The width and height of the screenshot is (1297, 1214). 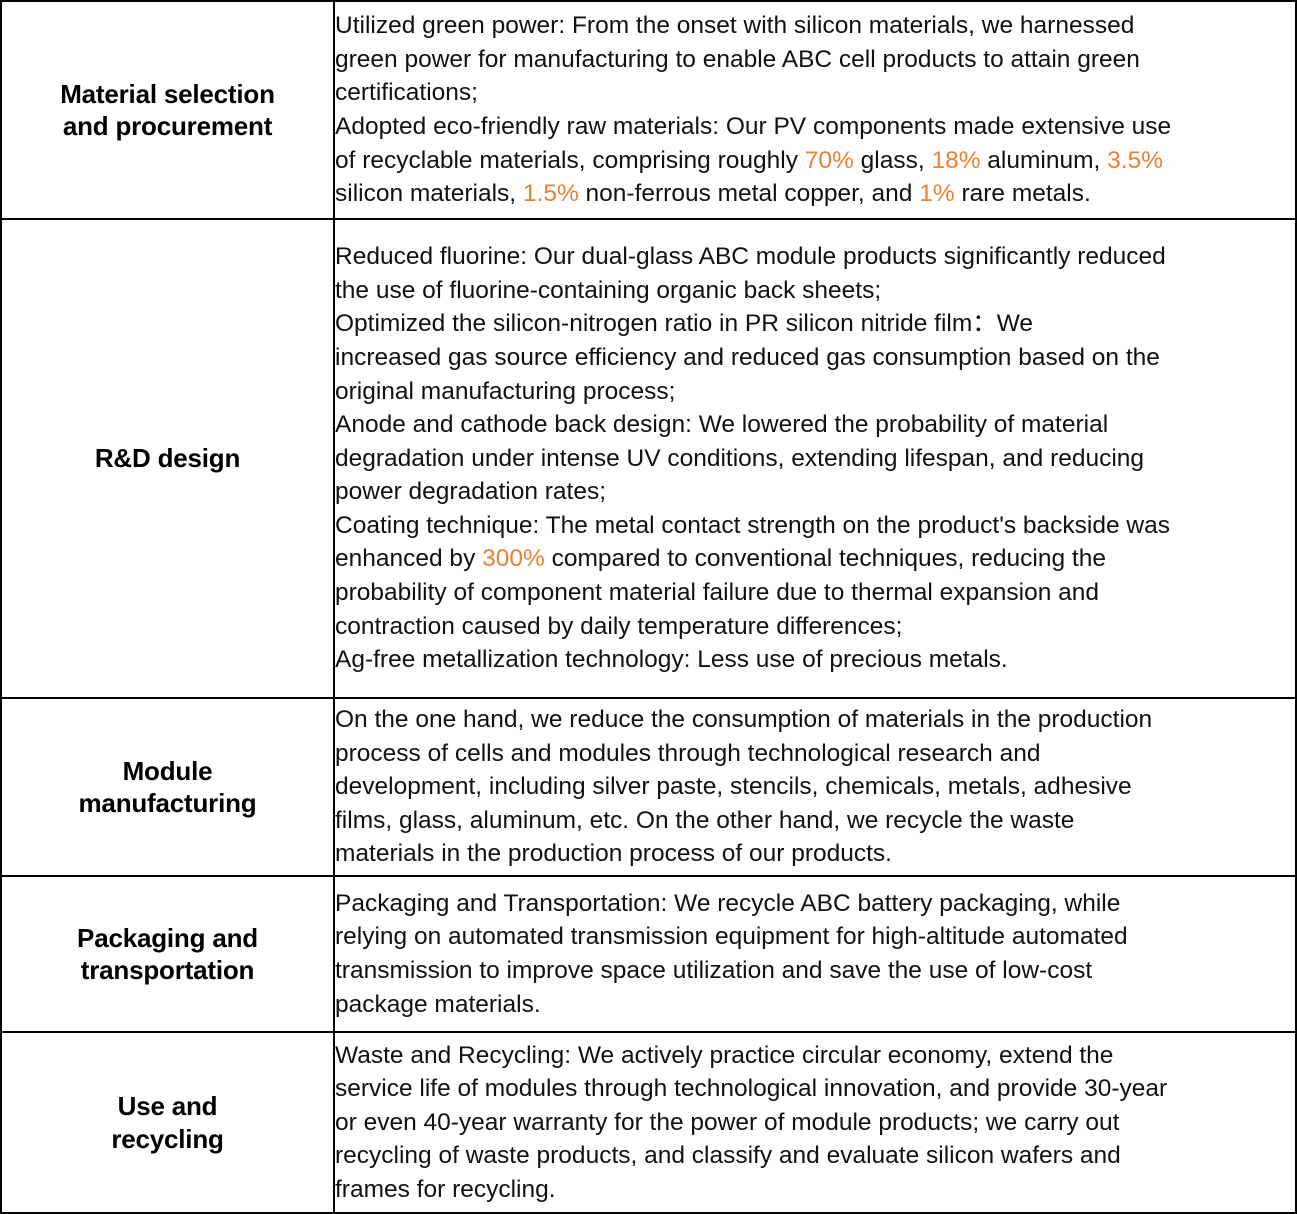 I want to click on row-label-text: Module manufacturing, so click(x=167, y=787).